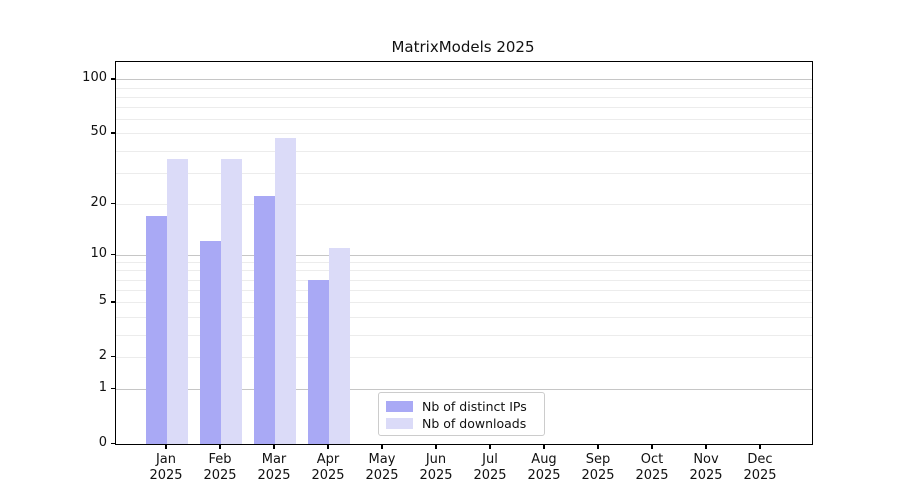 The width and height of the screenshot is (900, 500). I want to click on x-tick-label: Feb 2025, so click(220, 467).